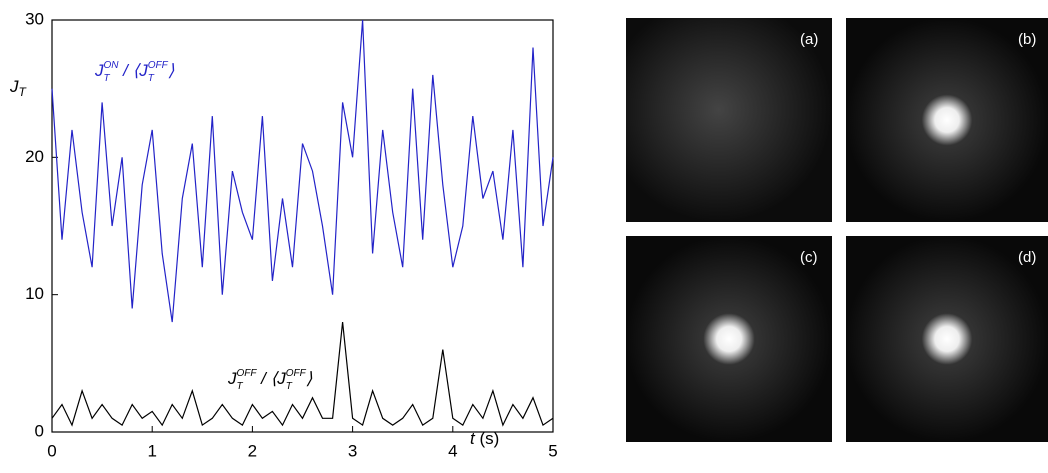  I want to click on x-tick-label: 4, so click(452, 450).